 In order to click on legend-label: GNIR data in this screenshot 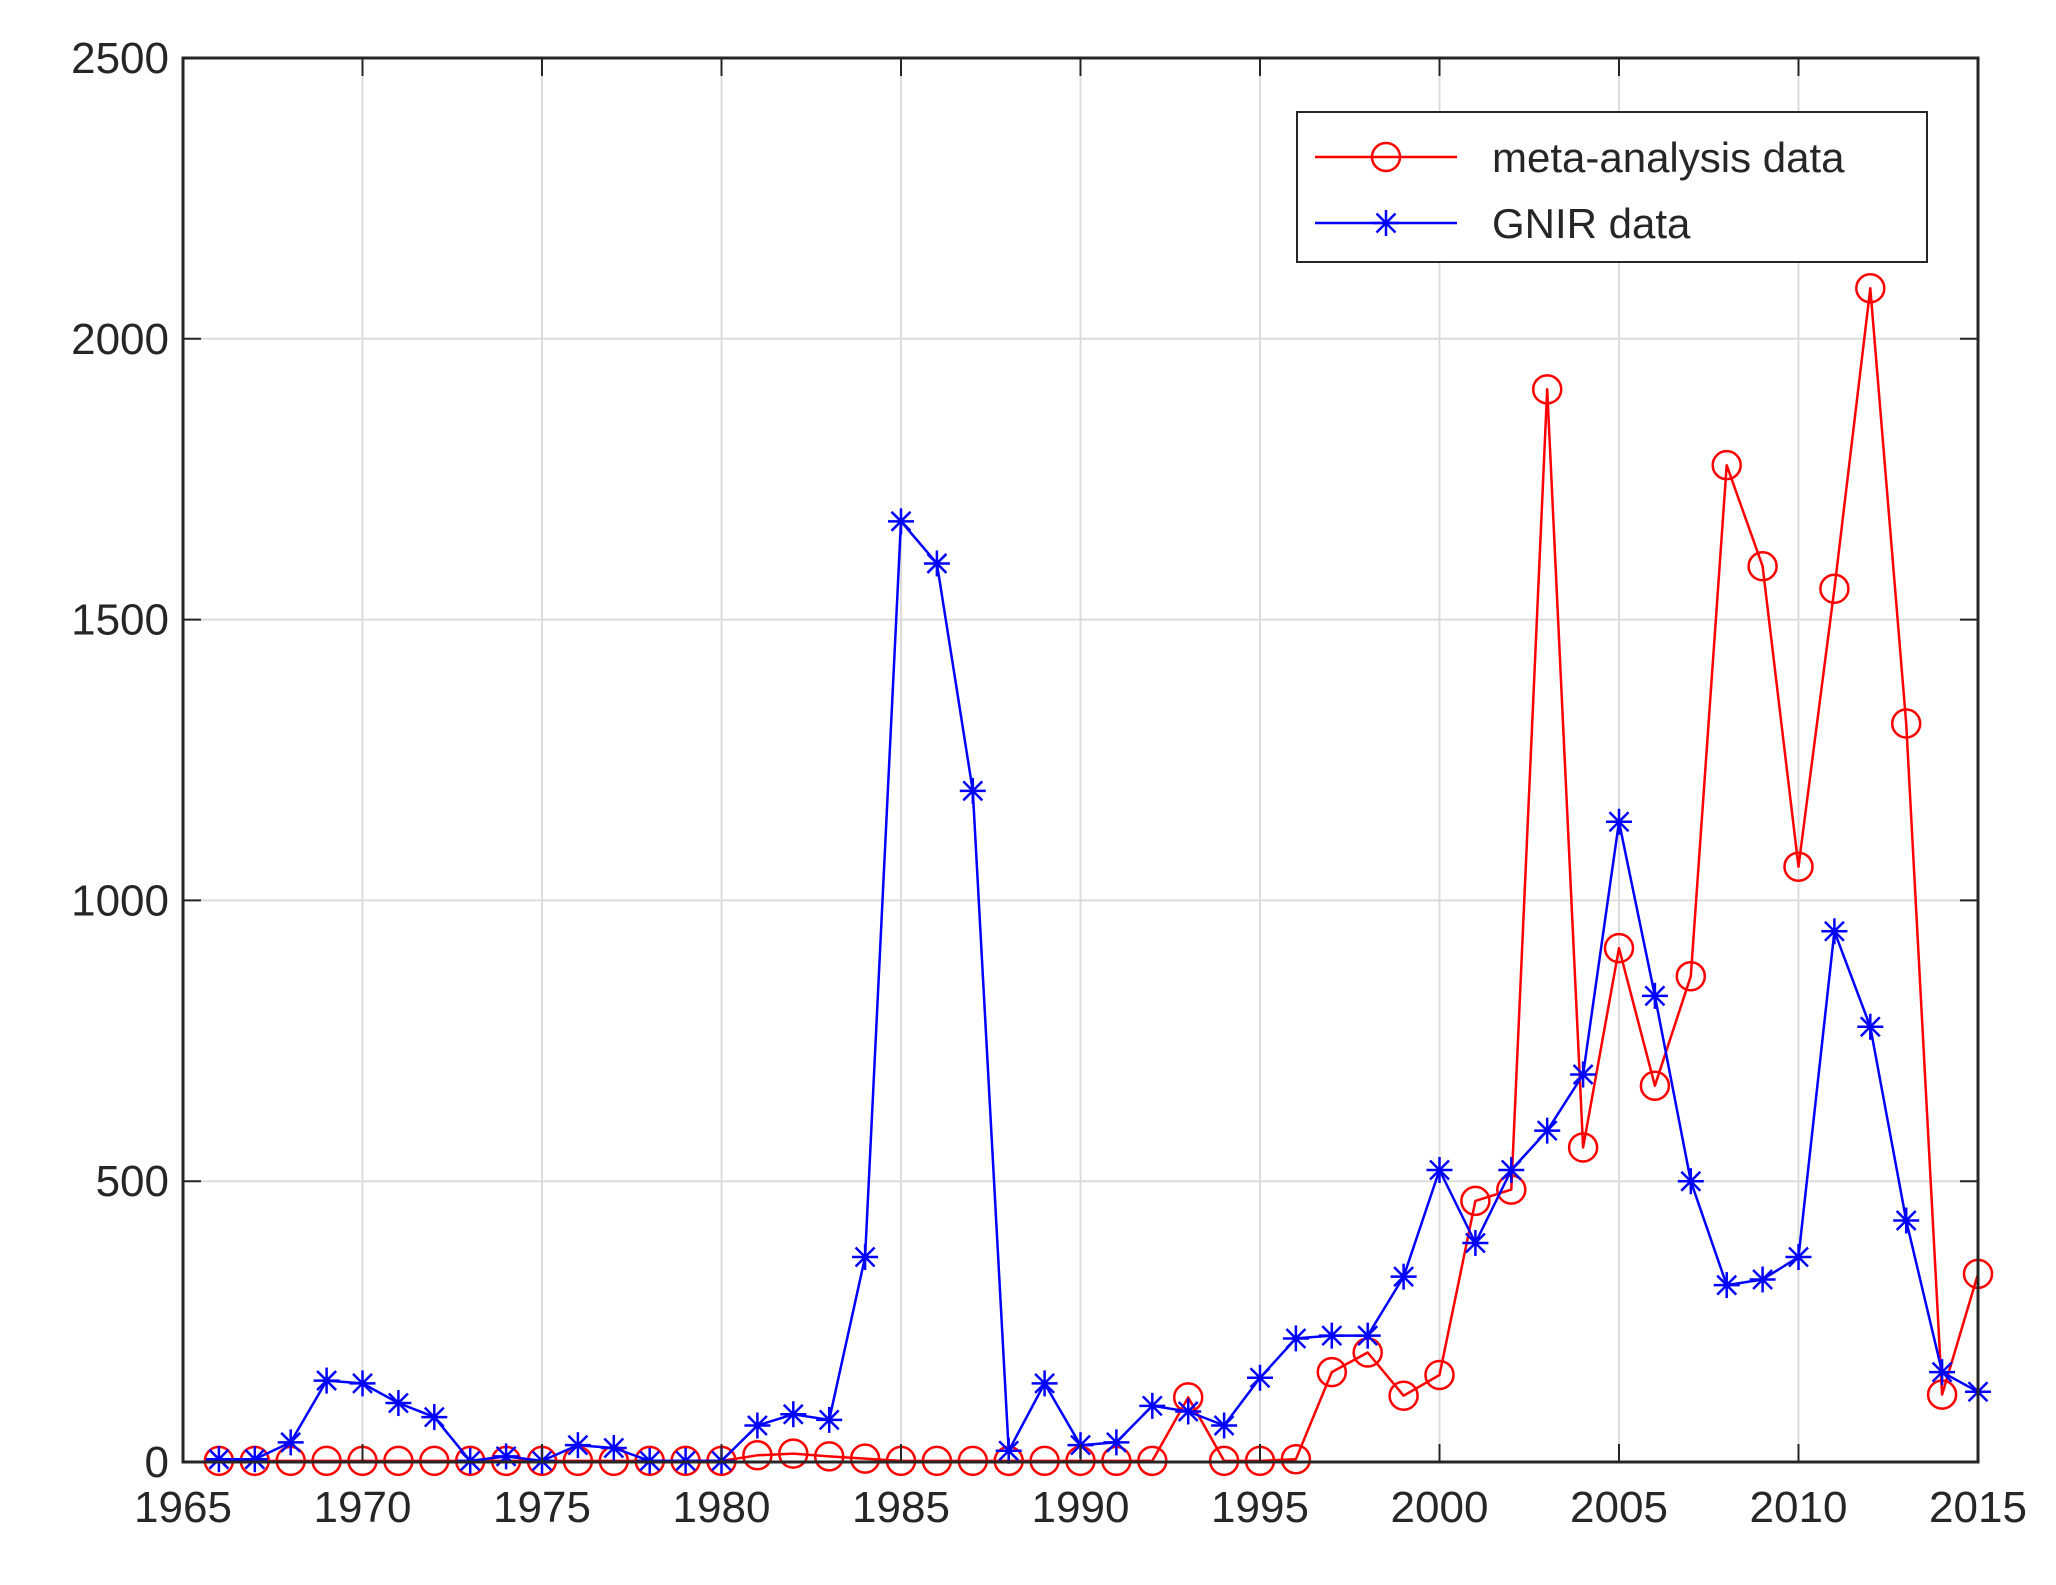, I will do `click(1591, 223)`.